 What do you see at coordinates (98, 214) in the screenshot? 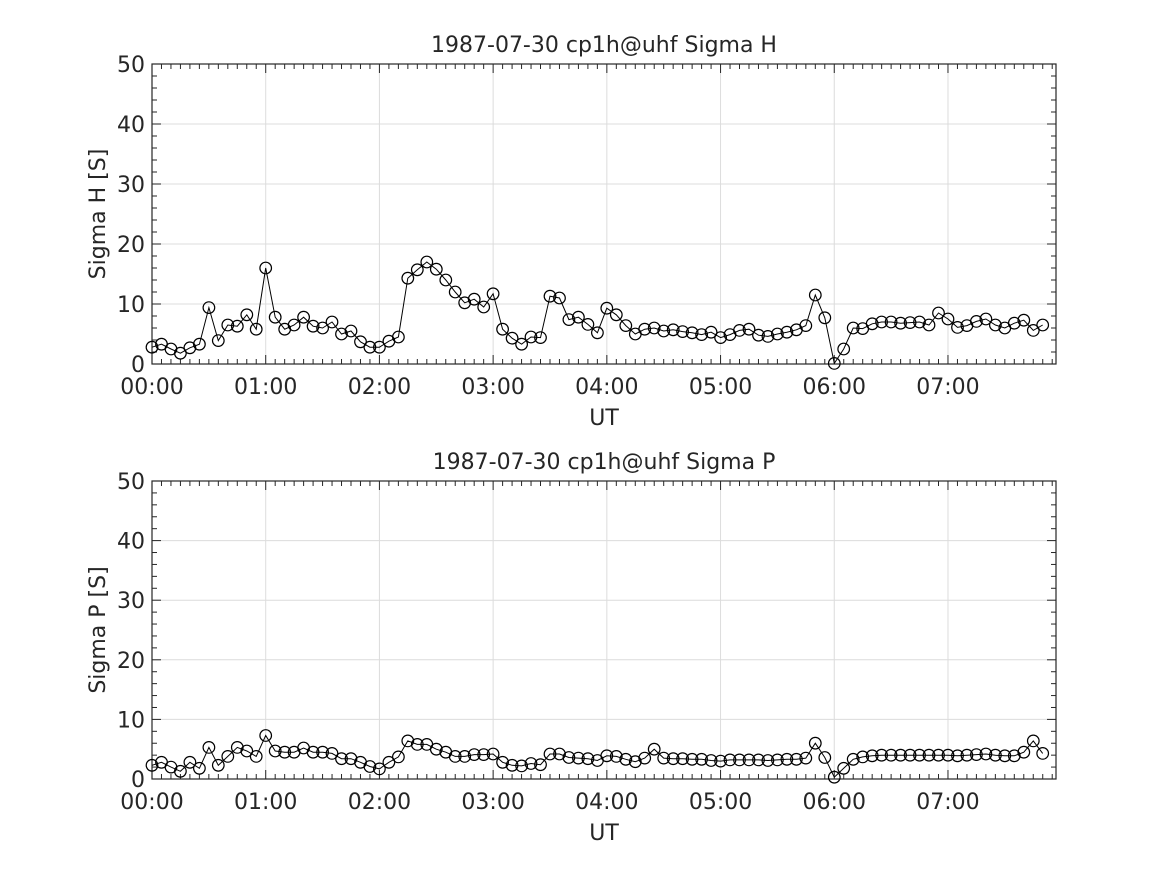
I see `y-axis-label: Sigma H [S]` at bounding box center [98, 214].